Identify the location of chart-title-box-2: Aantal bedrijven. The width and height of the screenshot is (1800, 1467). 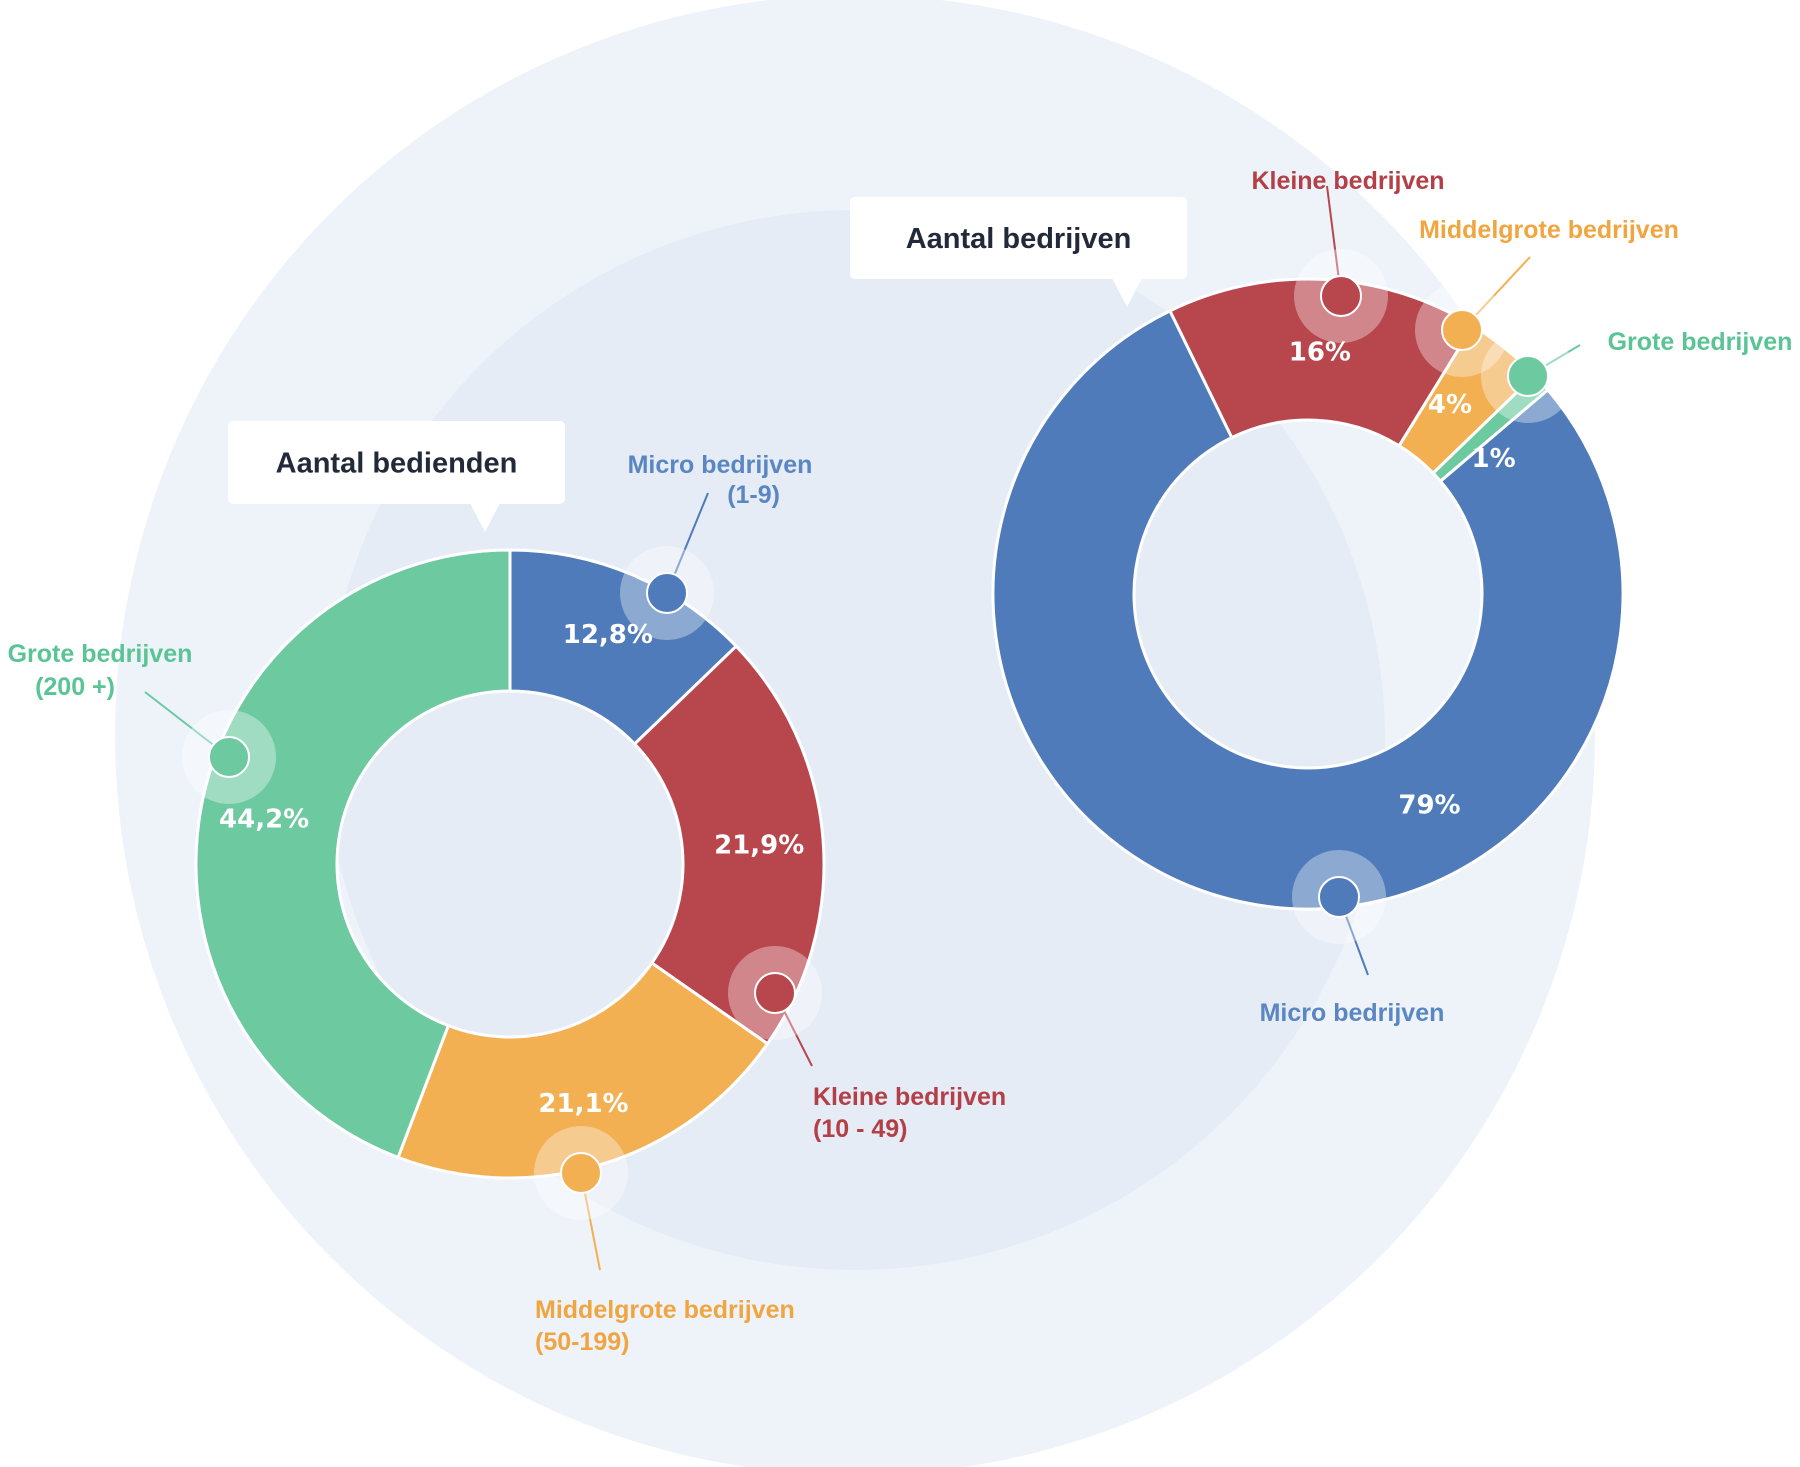
(1018, 252).